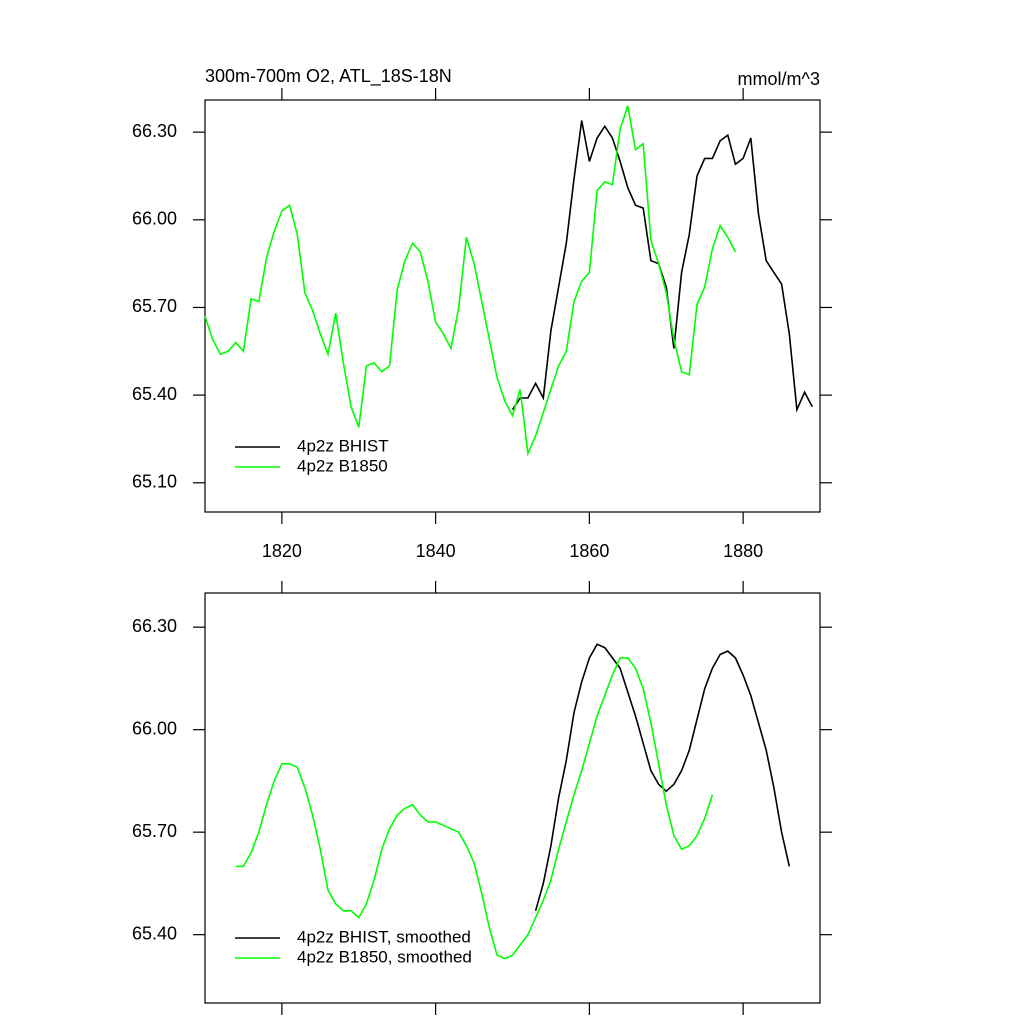  What do you see at coordinates (779, 79) in the screenshot?
I see `unit-label: mmol/m^3` at bounding box center [779, 79].